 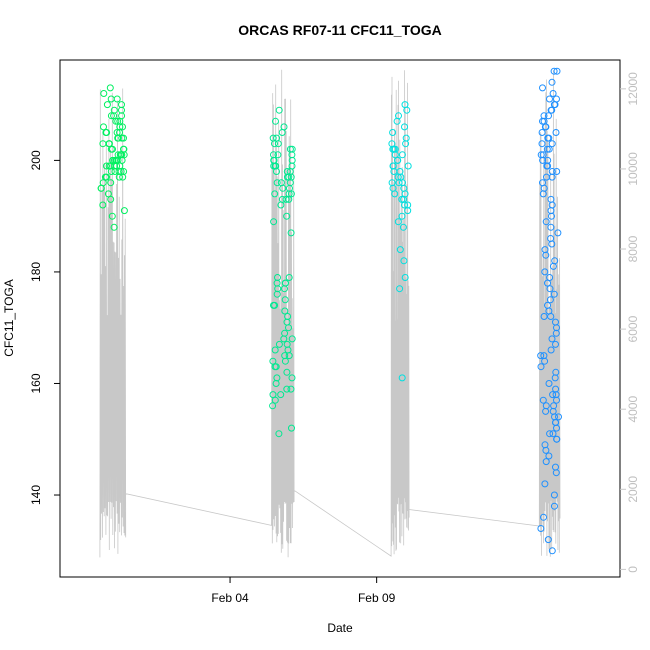 What do you see at coordinates (44, 327) in the screenshot?
I see `y-axis-left: 140 160 180 200` at bounding box center [44, 327].